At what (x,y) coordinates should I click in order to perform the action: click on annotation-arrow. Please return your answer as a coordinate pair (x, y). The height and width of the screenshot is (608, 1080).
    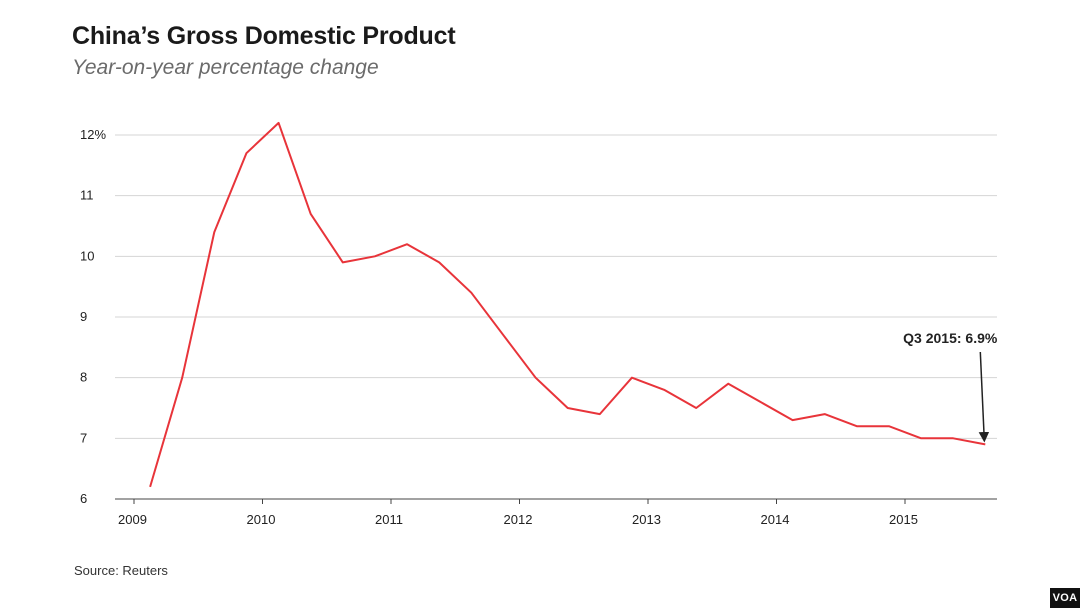
    Looking at the image, I should click on (984, 397).